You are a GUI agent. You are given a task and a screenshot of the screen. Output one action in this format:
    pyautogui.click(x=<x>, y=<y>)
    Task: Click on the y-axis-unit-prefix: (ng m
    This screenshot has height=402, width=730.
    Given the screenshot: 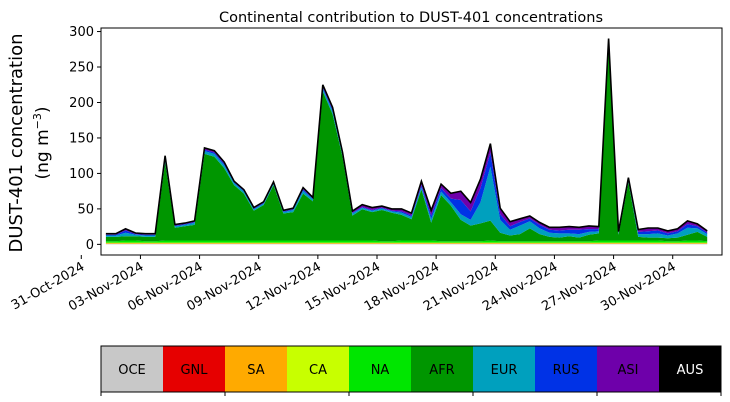 What is the action you would take?
    pyautogui.click(x=43, y=154)
    